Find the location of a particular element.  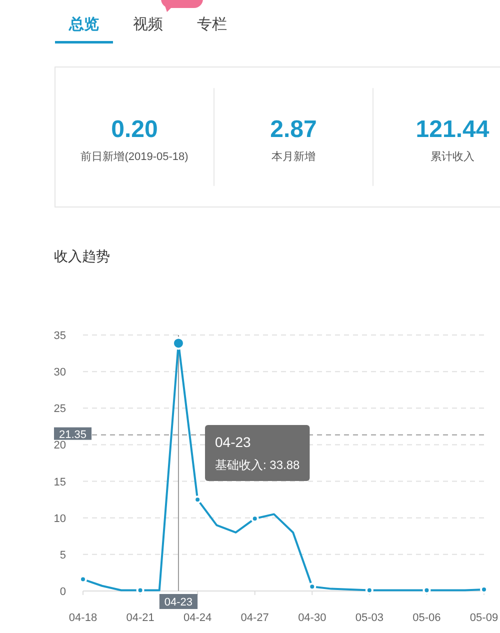

x-tick-label: 04-30 is located at coordinates (312, 618).